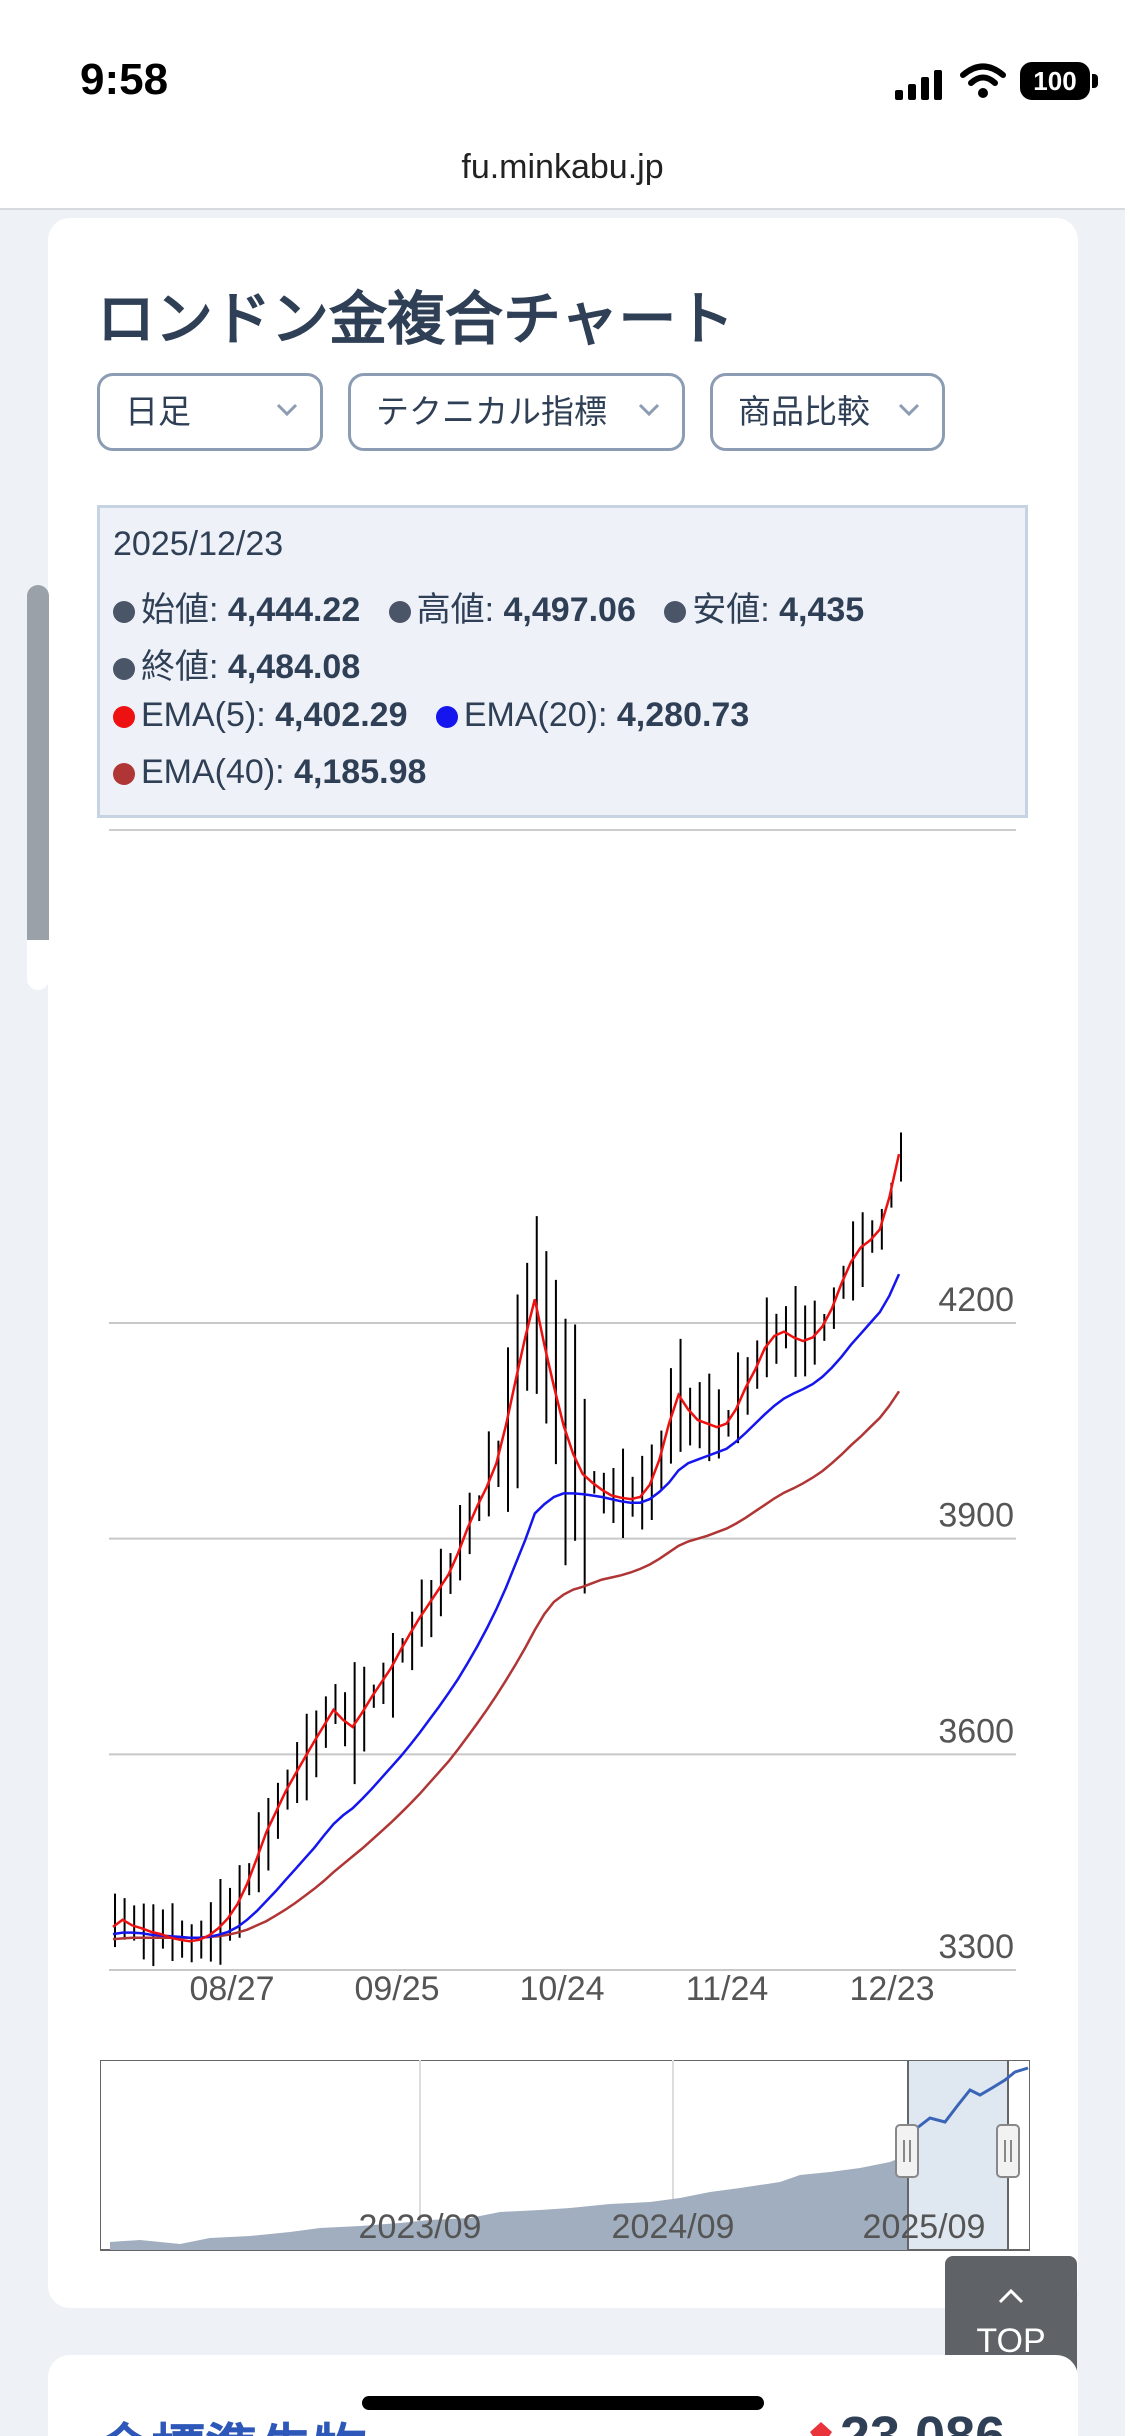 The height and width of the screenshot is (2436, 1125). What do you see at coordinates (569, 610) in the screenshot?
I see `high-value: 4,497.06` at bounding box center [569, 610].